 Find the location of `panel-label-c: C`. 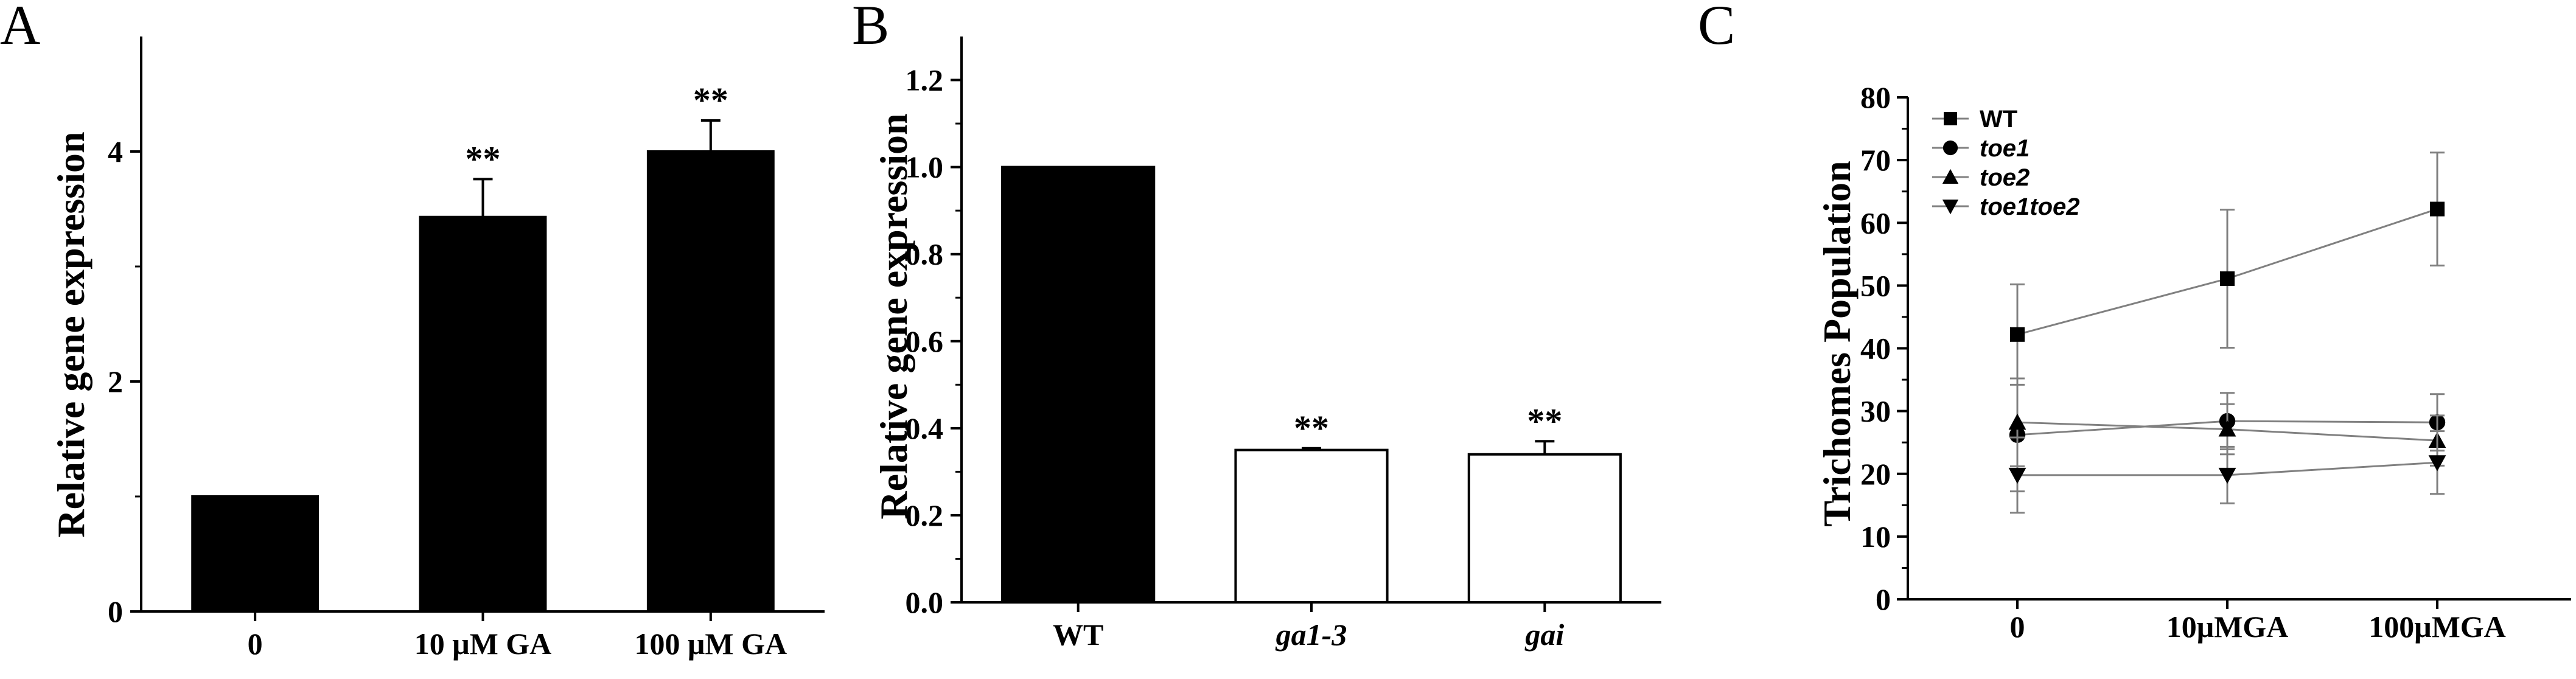

panel-label-c: C is located at coordinates (1716, 28).